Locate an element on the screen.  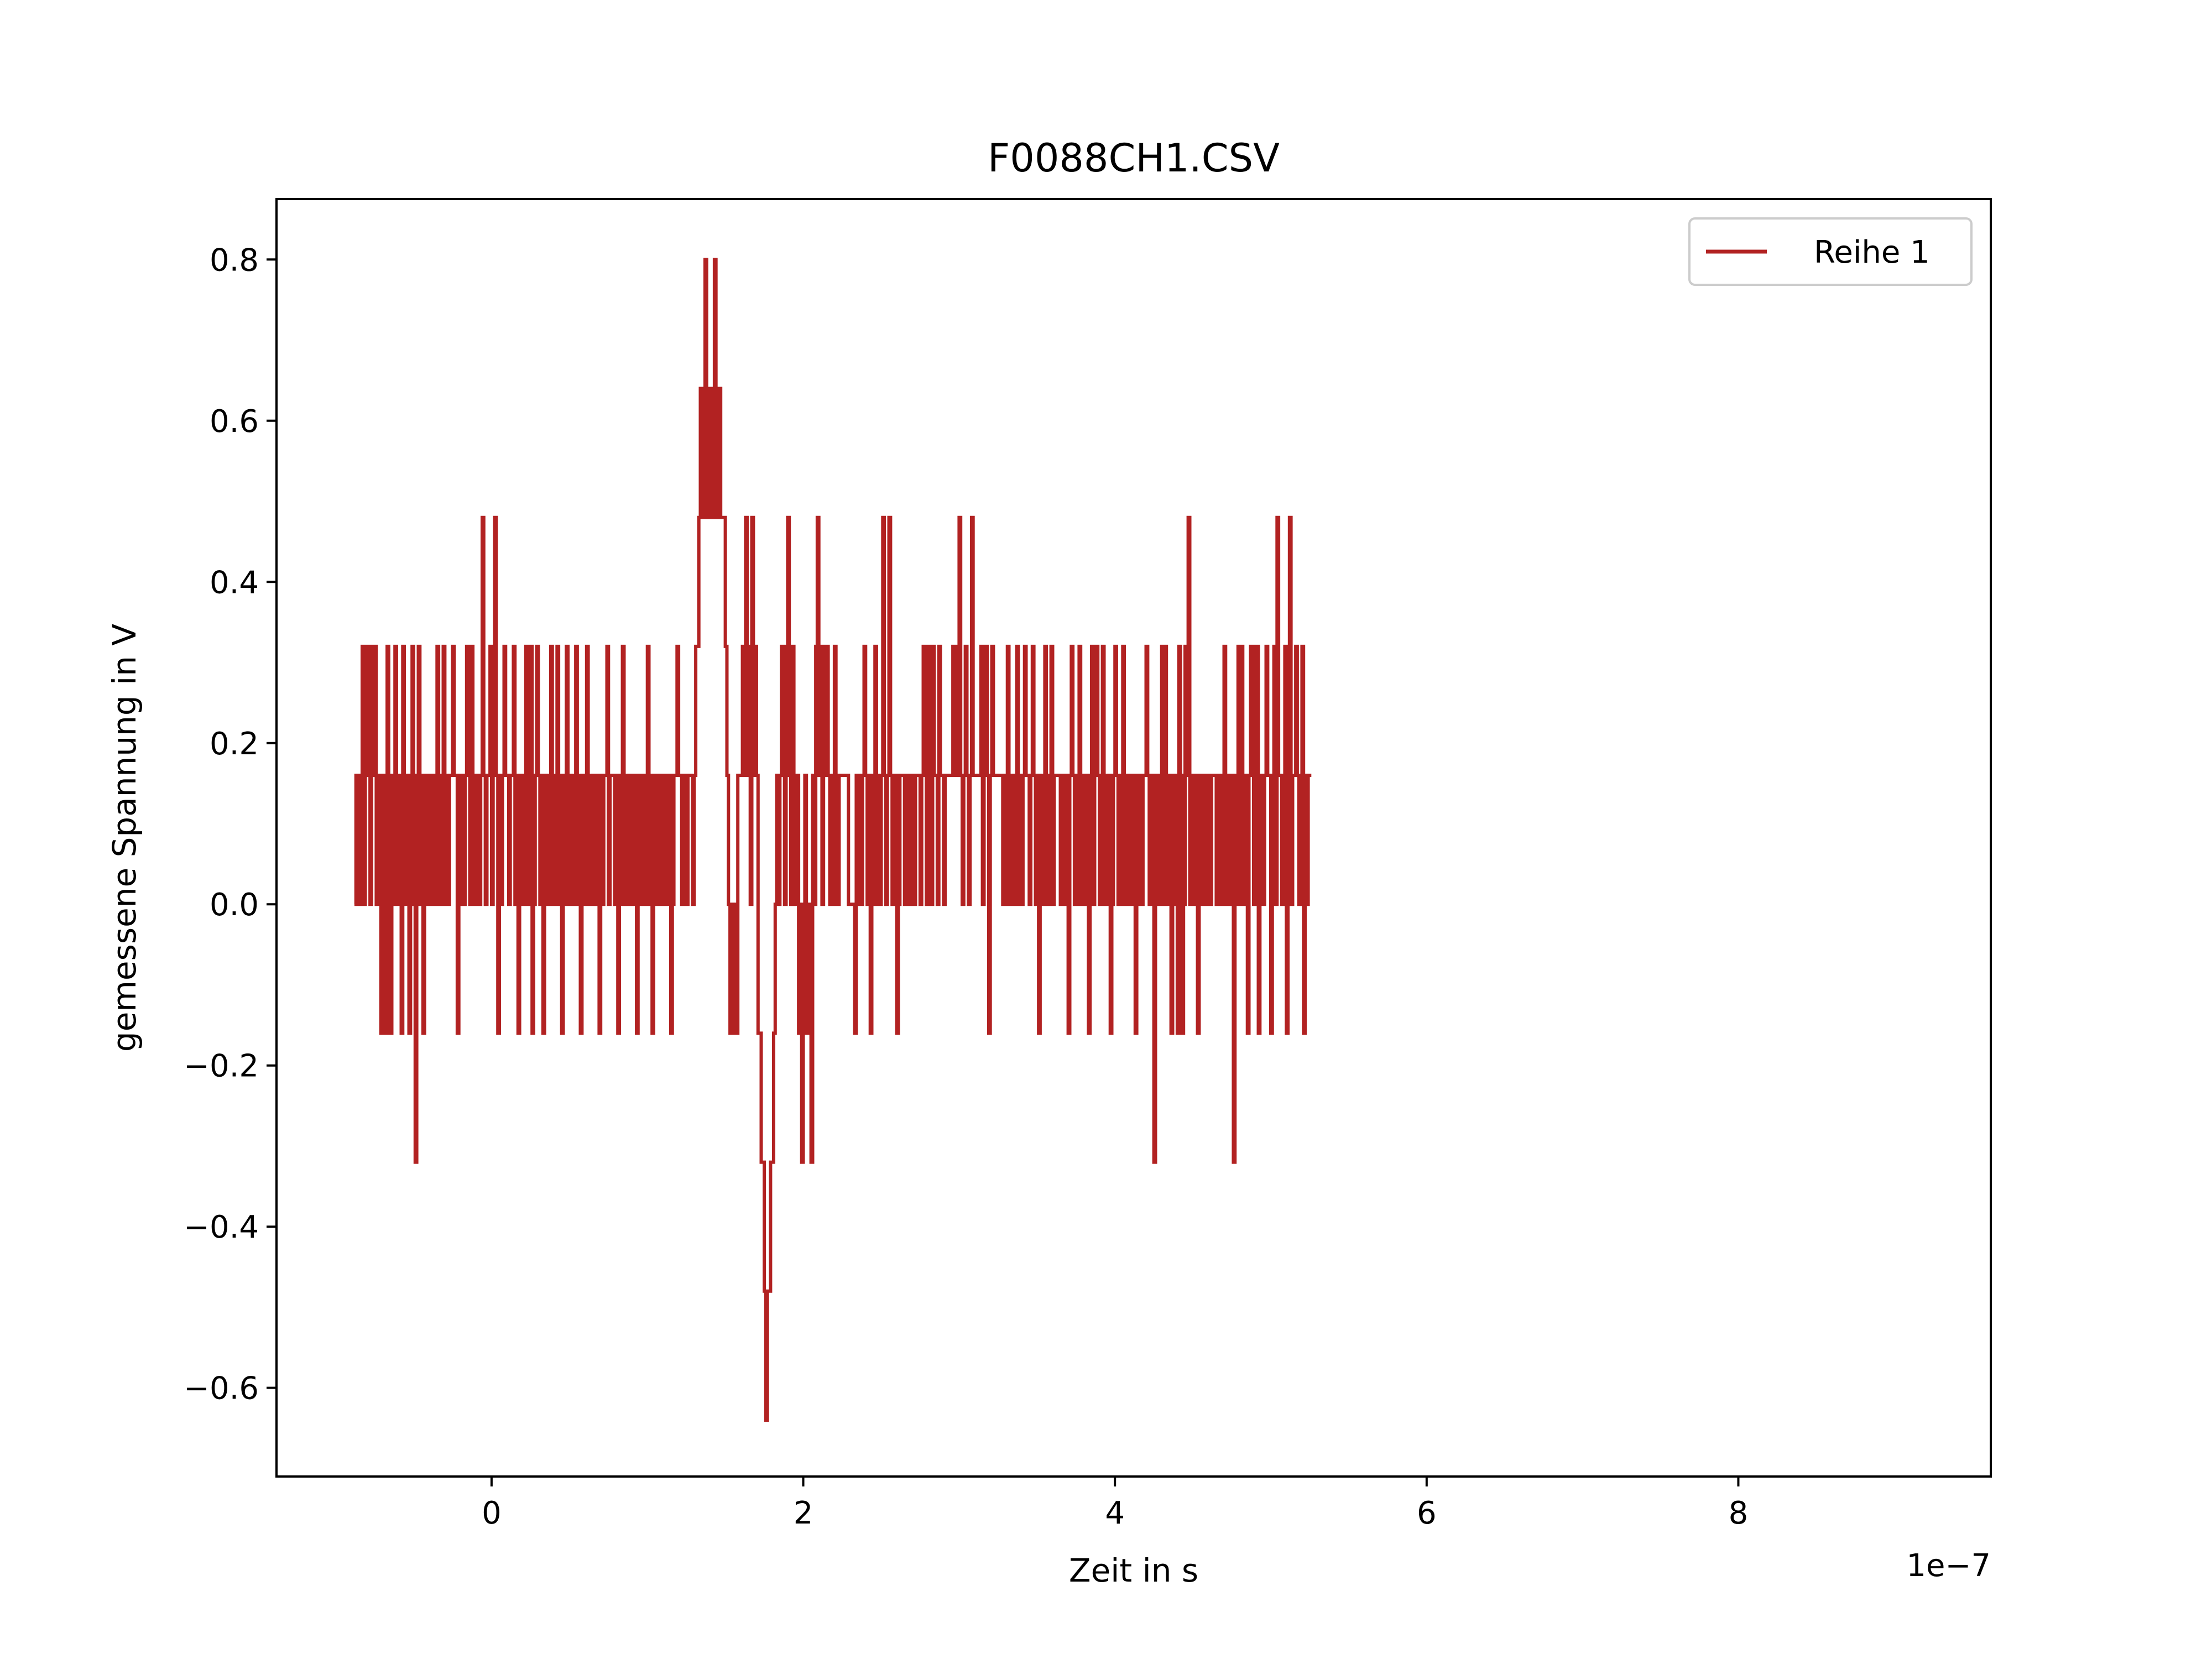
x-axis-label: Zeit in s is located at coordinates (1134, 1571).